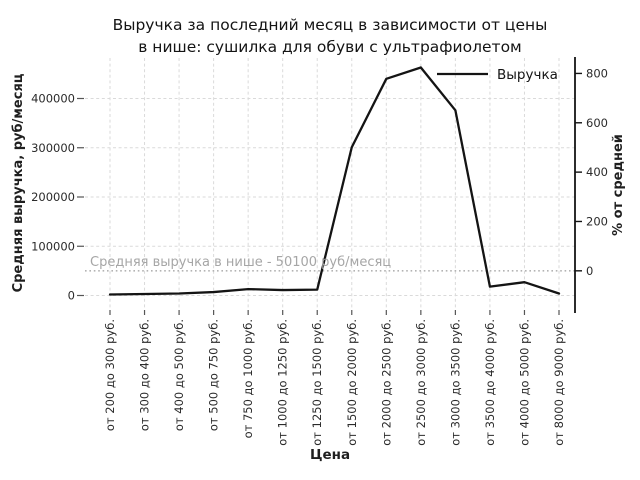 Image resolution: width=640 pixels, height=480 pixels. What do you see at coordinates (597, 172) in the screenshot?
I see `y-tick-label-right: 400` at bounding box center [597, 172].